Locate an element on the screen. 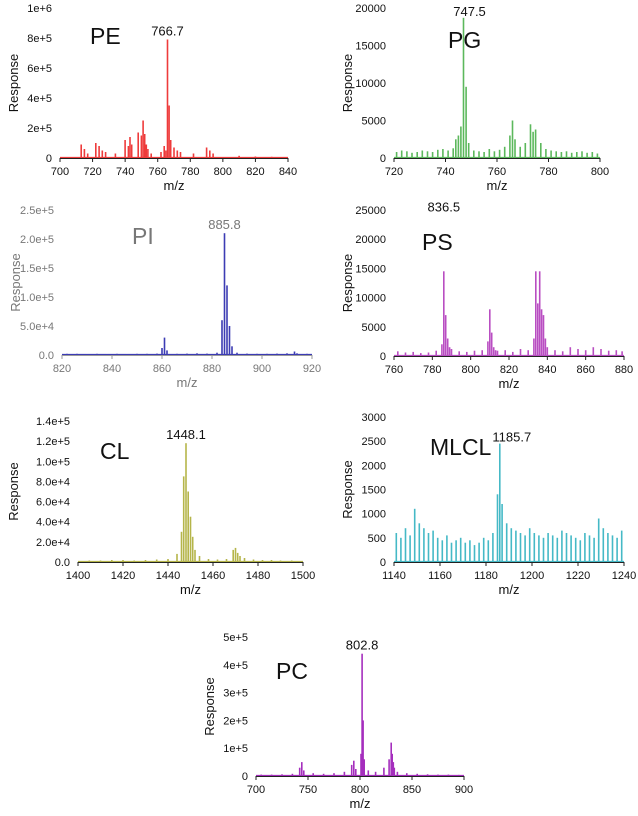 This screenshot has width=638, height=816. peak-annotation: 836.5 is located at coordinates (444, 206).